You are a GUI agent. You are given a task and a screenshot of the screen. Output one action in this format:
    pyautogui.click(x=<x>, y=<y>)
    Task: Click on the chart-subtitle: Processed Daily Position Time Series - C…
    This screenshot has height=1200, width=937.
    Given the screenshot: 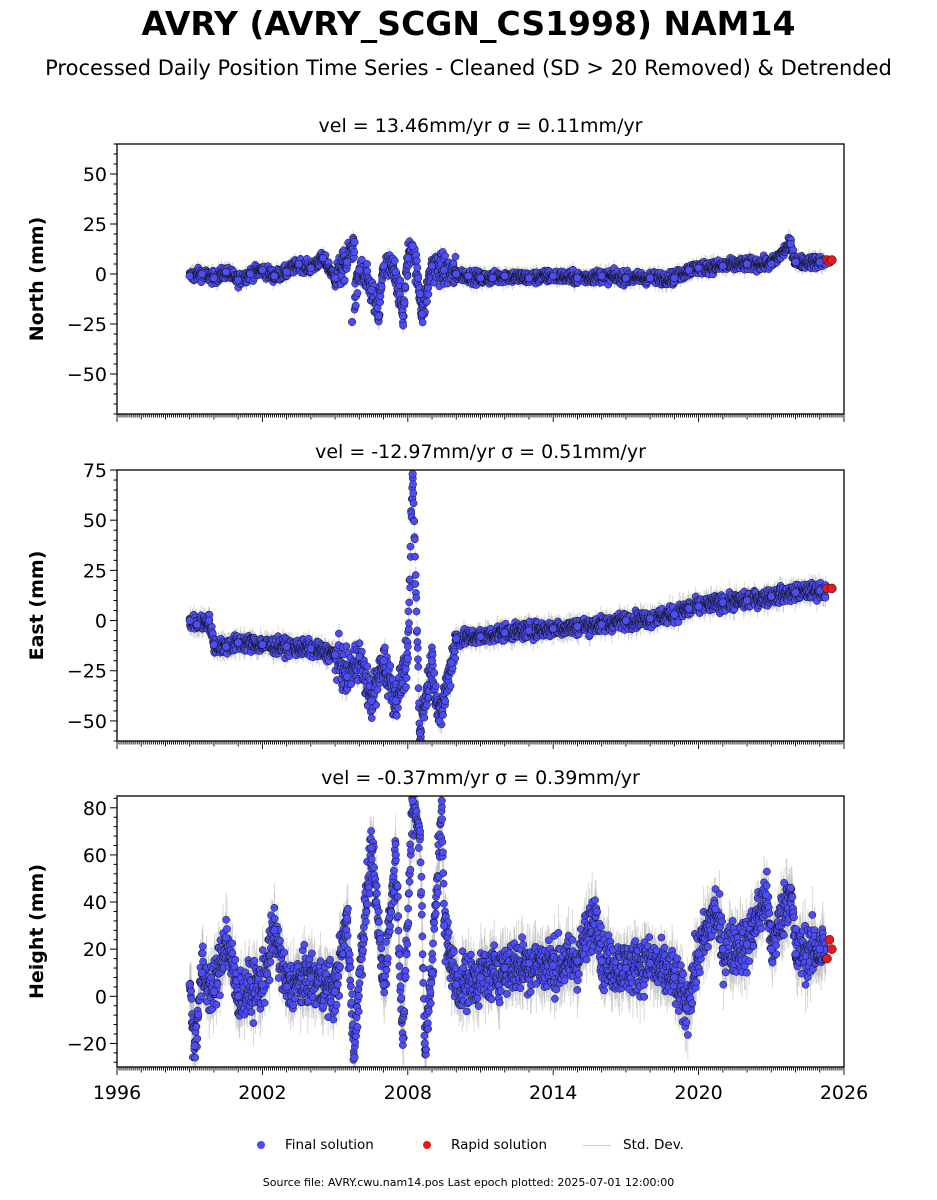 What is the action you would take?
    pyautogui.click(x=468, y=68)
    